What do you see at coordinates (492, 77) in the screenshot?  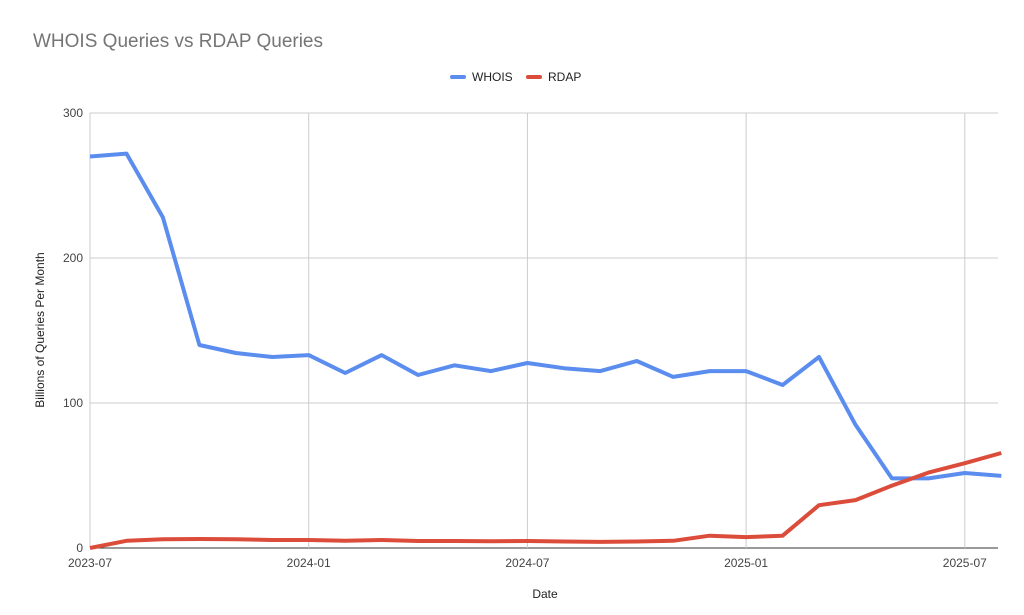 I see `legend-label: WHOIS` at bounding box center [492, 77].